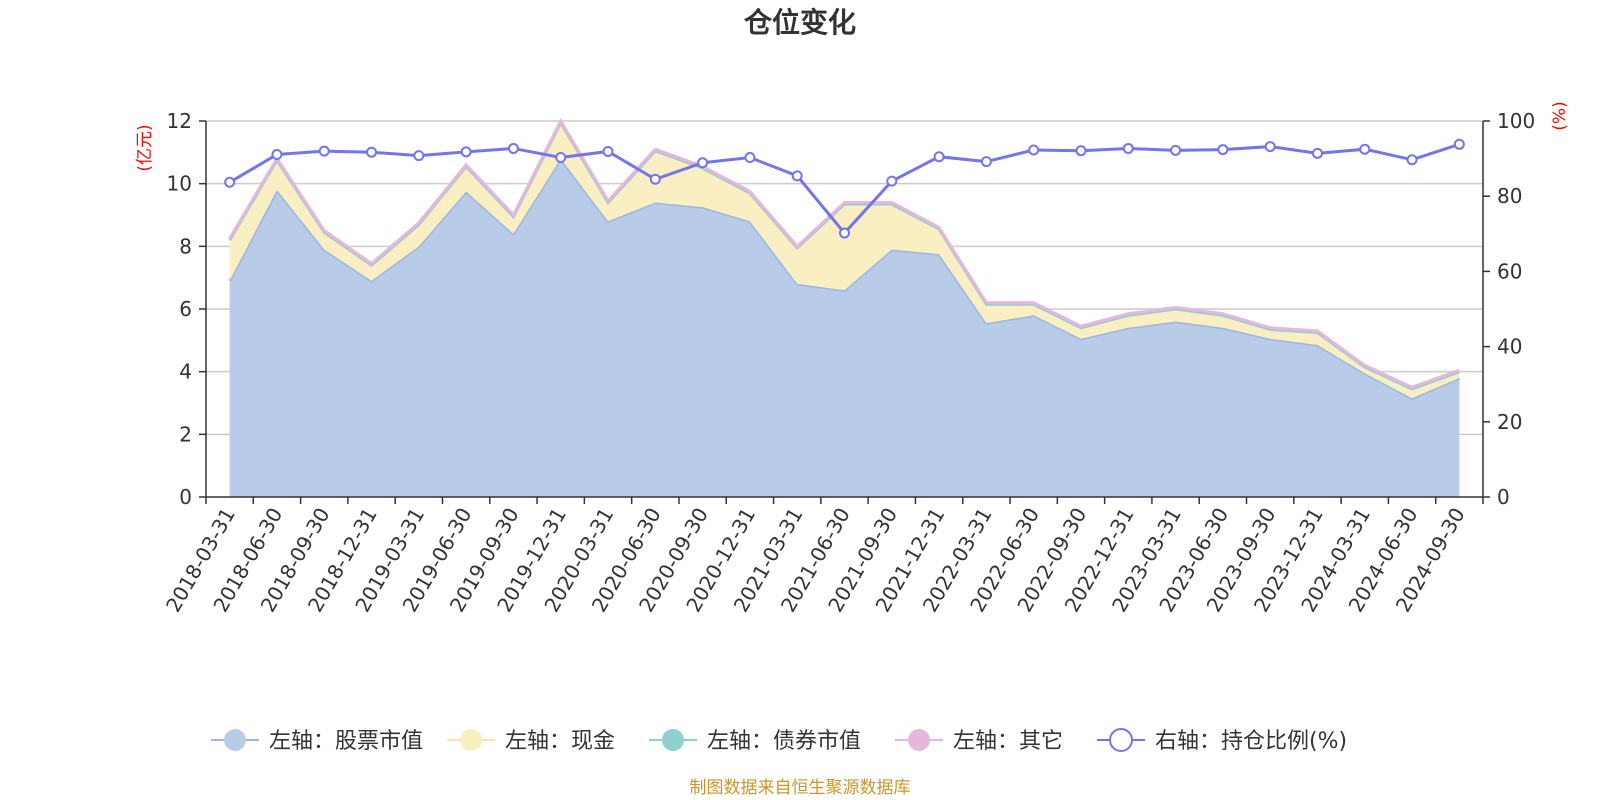 The width and height of the screenshot is (1600, 800). Describe the element at coordinates (1509, 422) in the screenshot. I see `right-tick-label: 20` at that location.